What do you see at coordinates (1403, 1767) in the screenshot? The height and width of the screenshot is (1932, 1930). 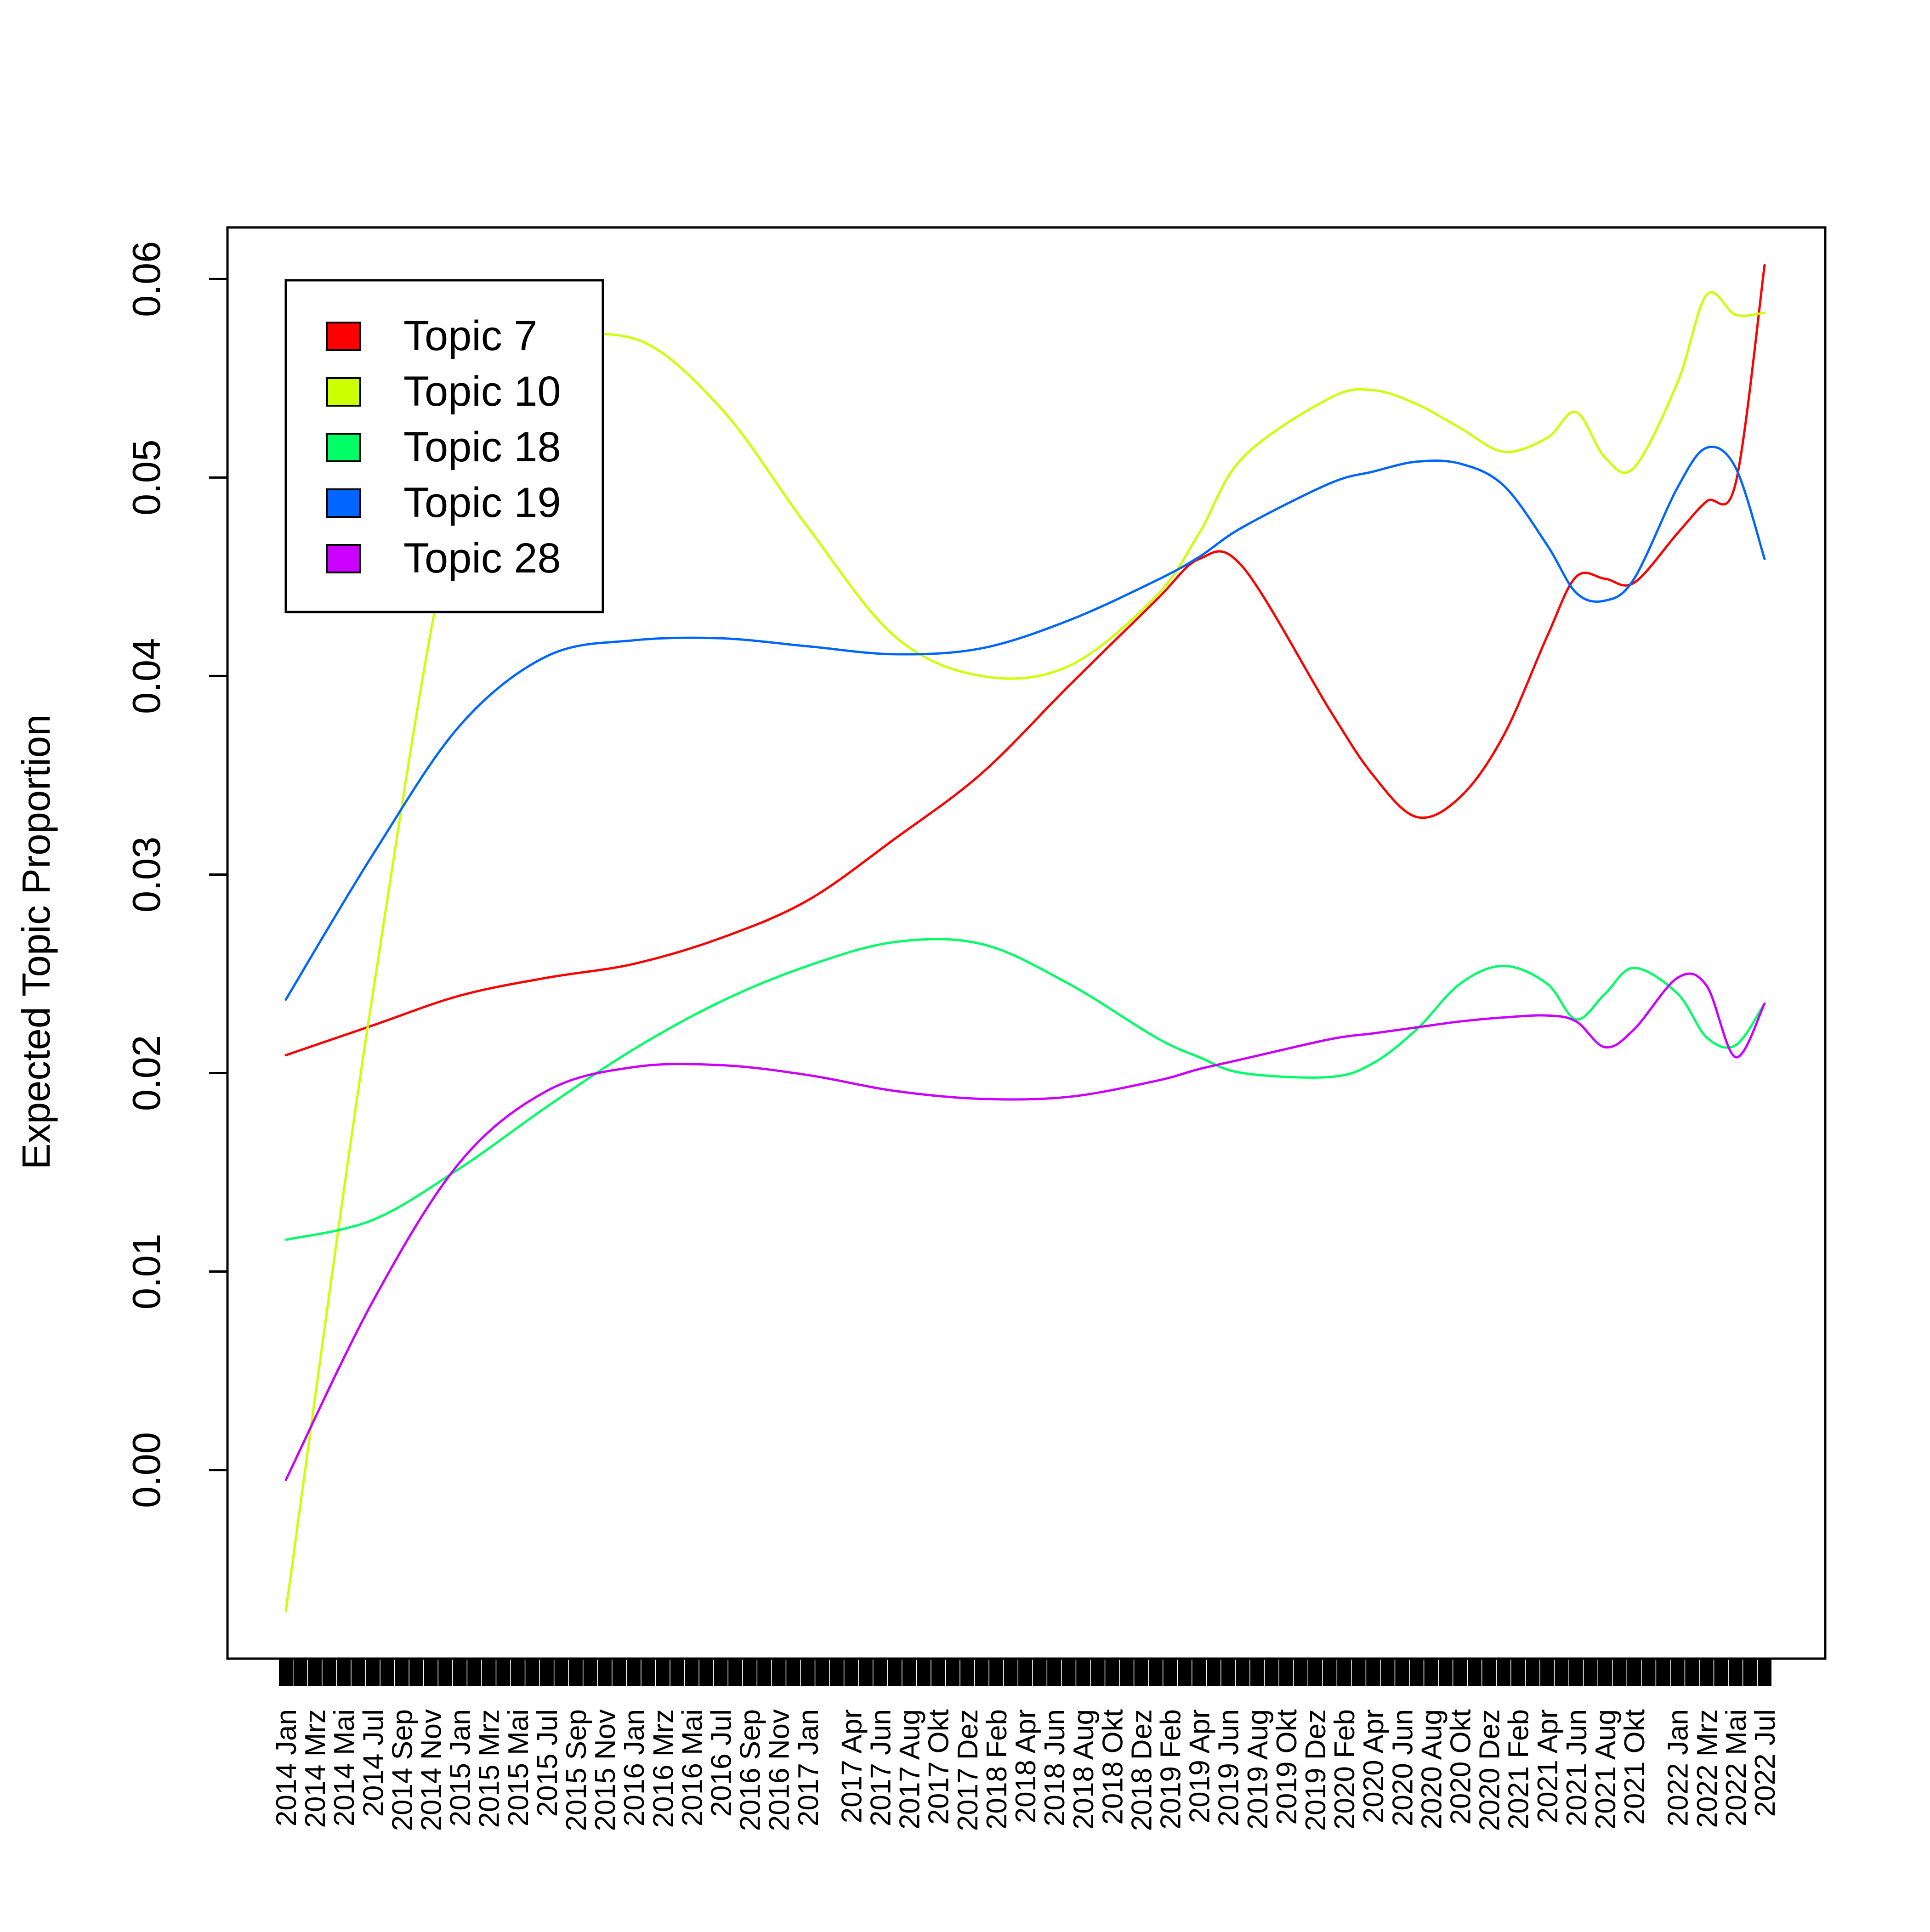 I see `x-tick-label: 2020 Jun` at bounding box center [1403, 1767].